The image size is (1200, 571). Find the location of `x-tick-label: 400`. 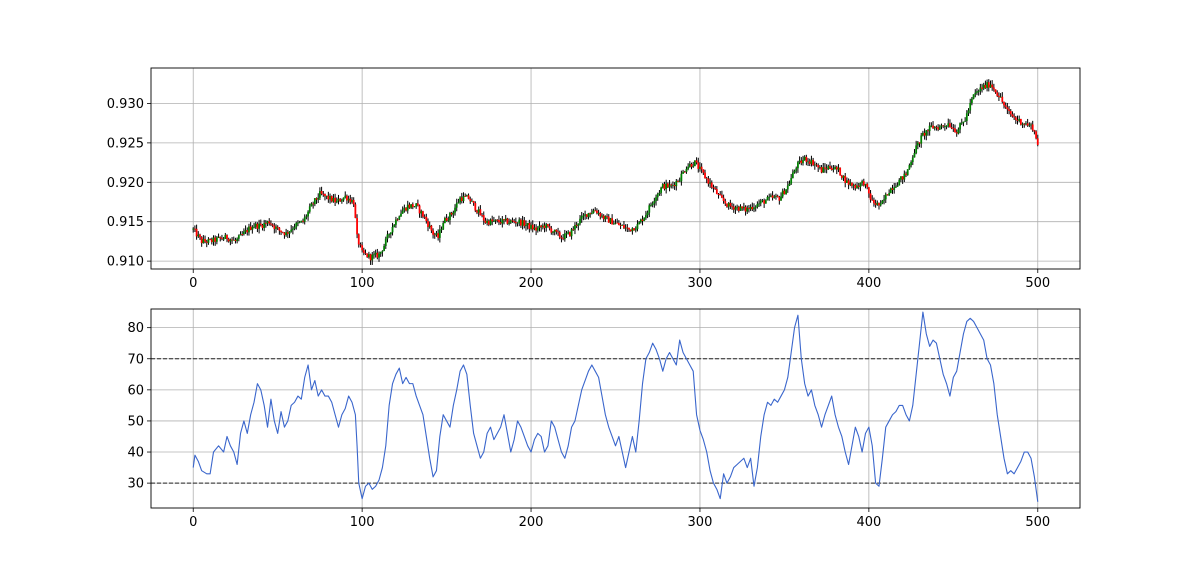

x-tick-label: 400 is located at coordinates (868, 283).